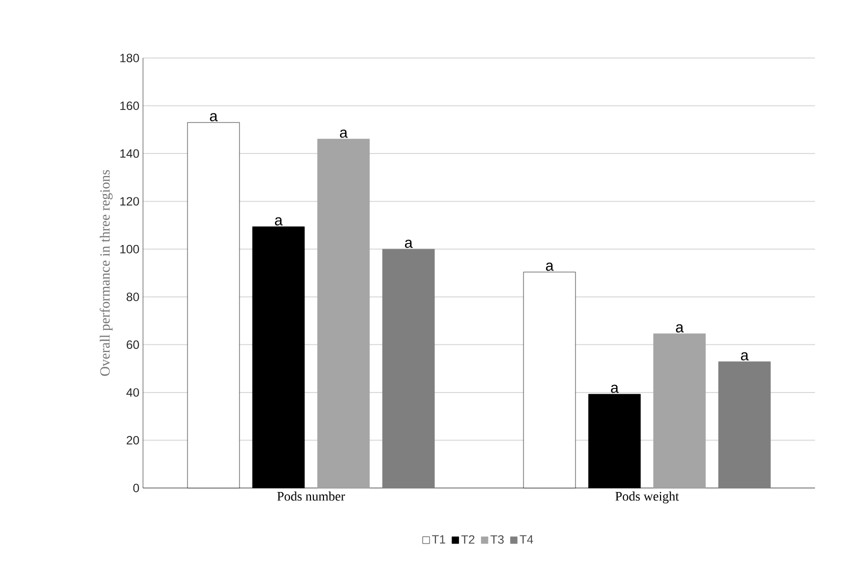  I want to click on x-tick-label: Pods number, so click(311, 496).